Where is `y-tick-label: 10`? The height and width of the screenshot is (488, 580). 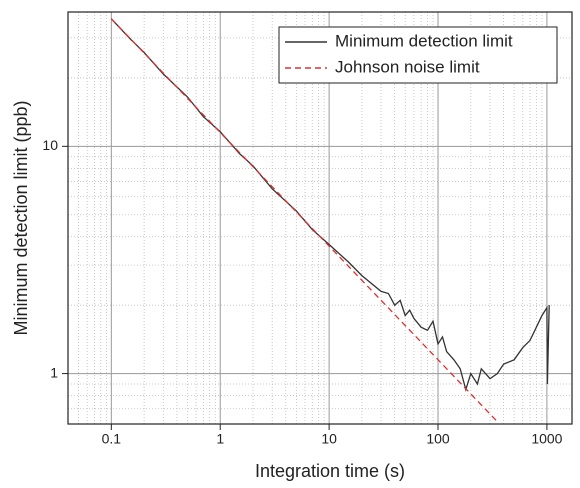
y-tick-label: 10 is located at coordinates (50, 145).